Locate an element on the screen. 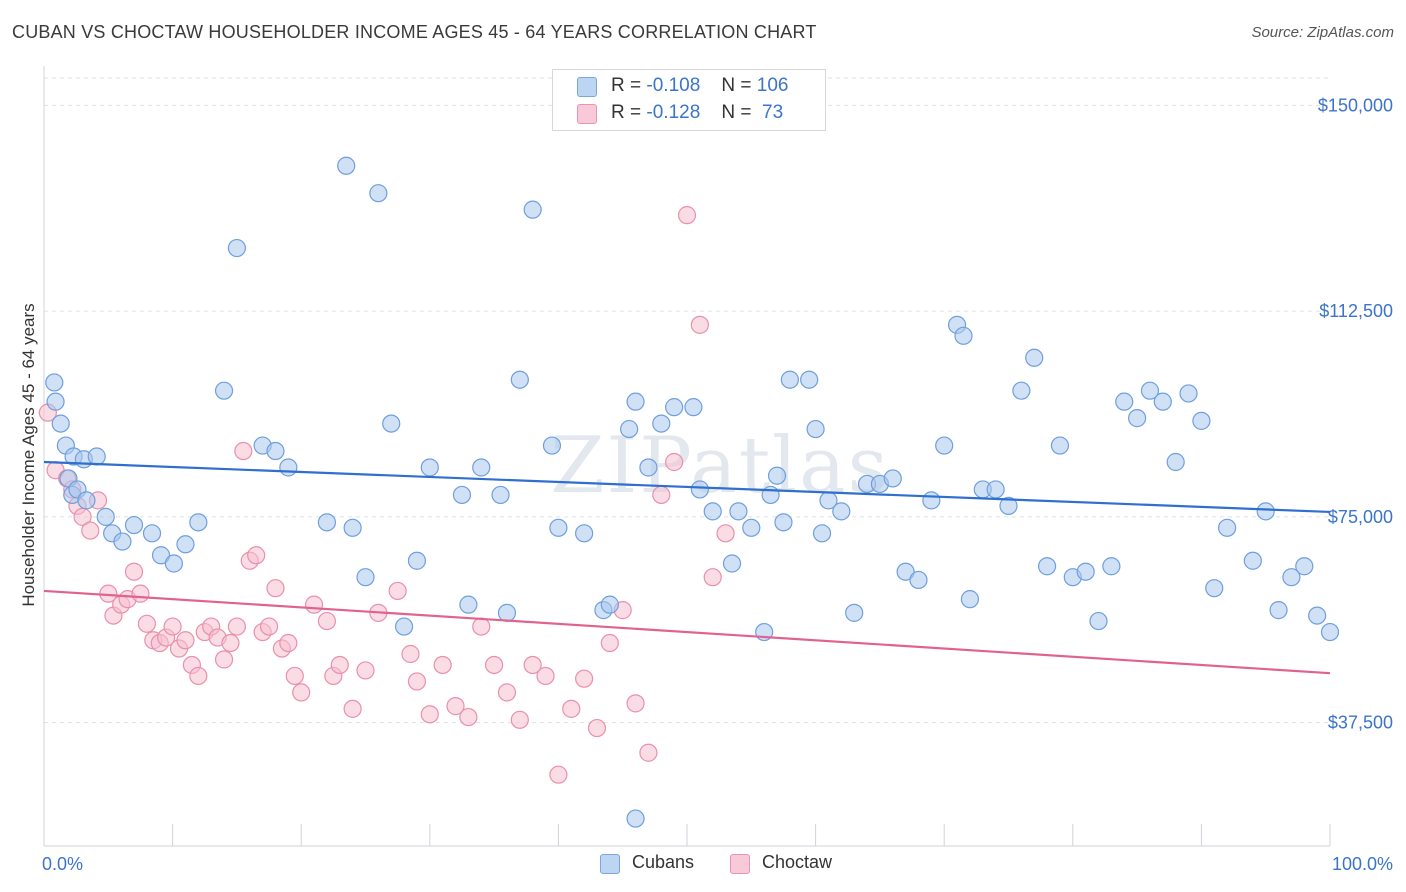 The image size is (1406, 892). legend-row-choctaw: R = -0.128 N = 73 is located at coordinates (680, 114).